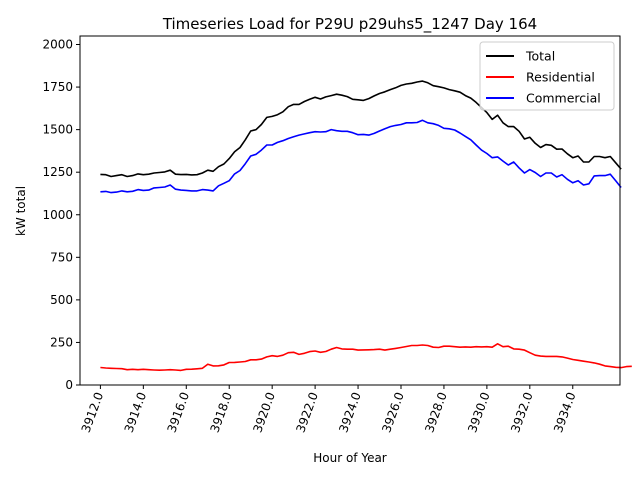 The image size is (640, 480). I want to click on y-axis-ticks: 0 250 500 750 1000 1250 1500 1750 2000, so click(61, 215).